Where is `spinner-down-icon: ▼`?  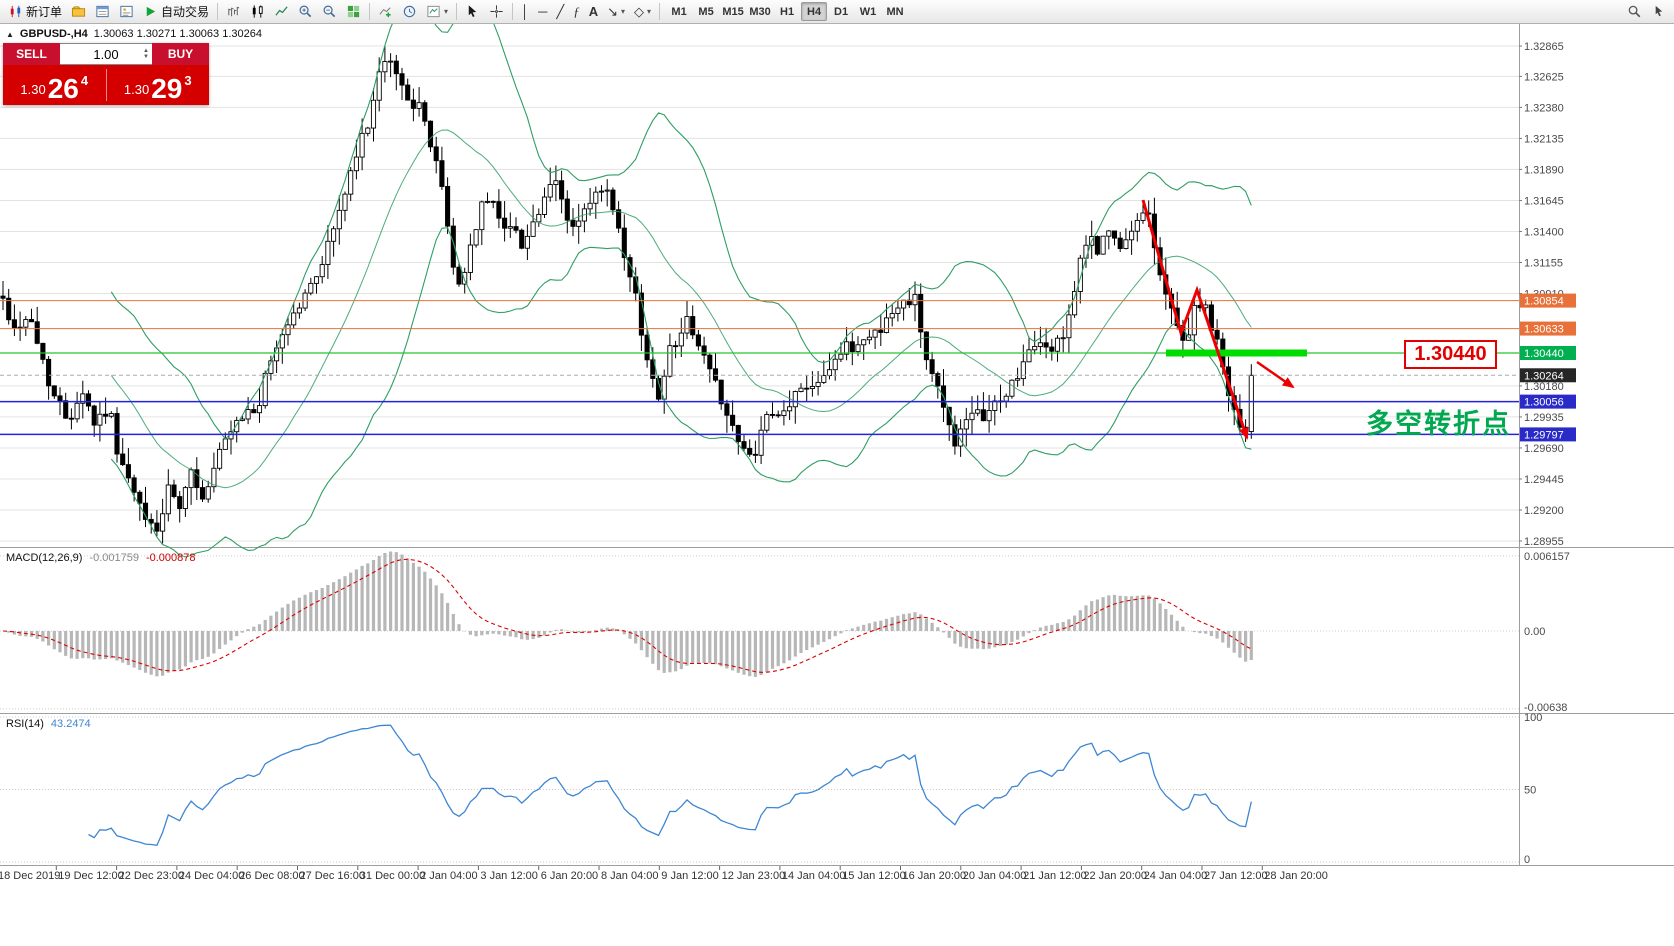
spinner-down-icon: ▼ is located at coordinates (146, 57).